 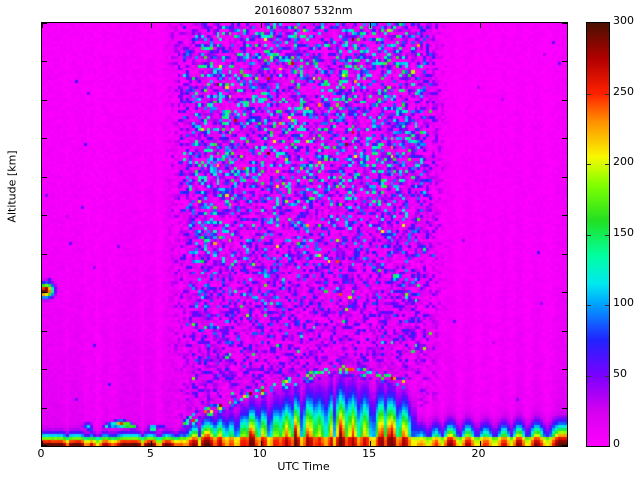 I want to click on x-tick-label-0: 0, so click(x=41, y=453).